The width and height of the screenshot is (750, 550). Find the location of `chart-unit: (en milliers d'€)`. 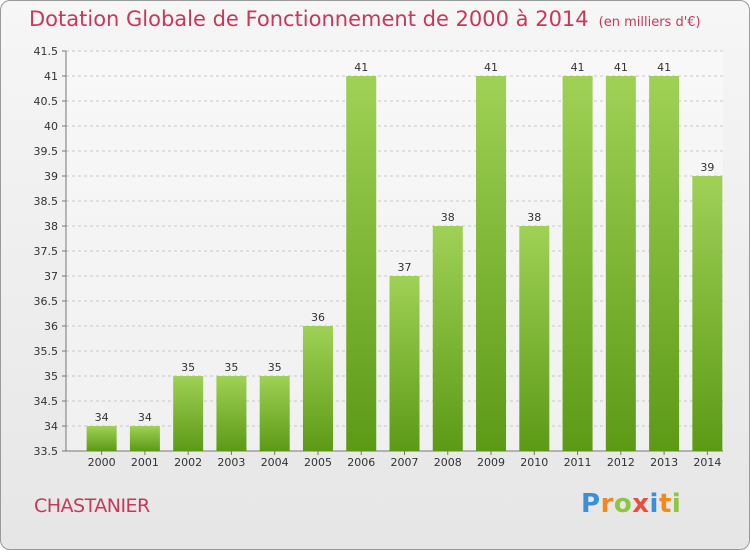

chart-unit: (en milliers d'€) is located at coordinates (649, 22).